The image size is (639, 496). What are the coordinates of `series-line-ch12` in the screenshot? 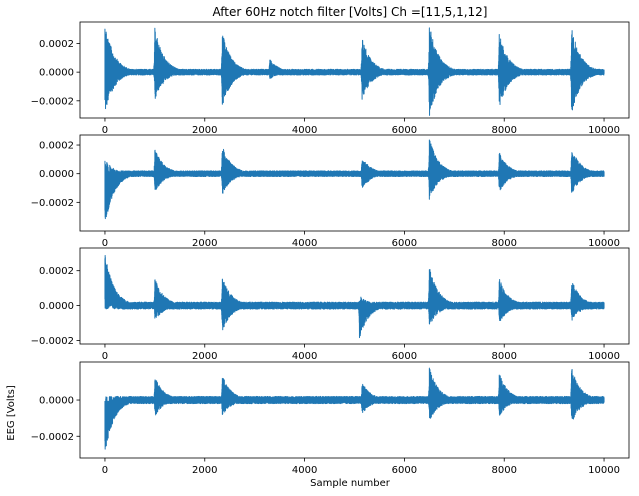 It's located at (354, 408).